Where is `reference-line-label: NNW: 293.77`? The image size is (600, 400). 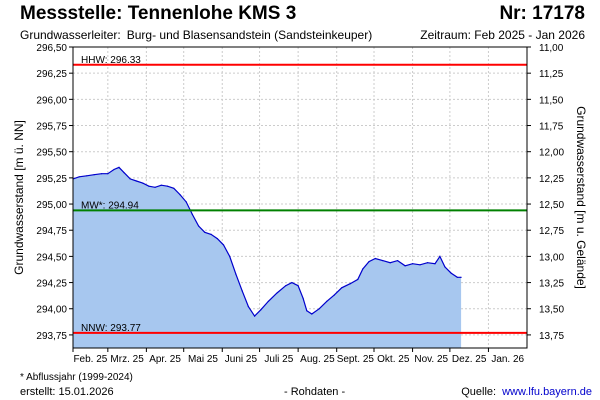 reference-line-label: NNW: 293.77 is located at coordinates (111, 328).